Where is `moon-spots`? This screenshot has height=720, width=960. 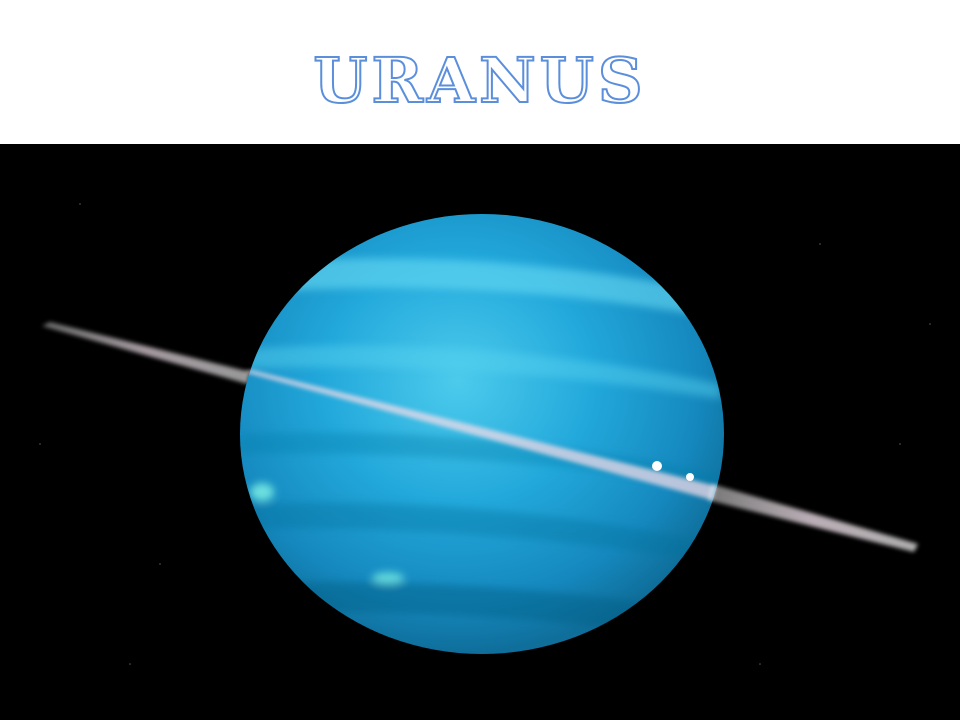 moon-spots is located at coordinates (673, 471).